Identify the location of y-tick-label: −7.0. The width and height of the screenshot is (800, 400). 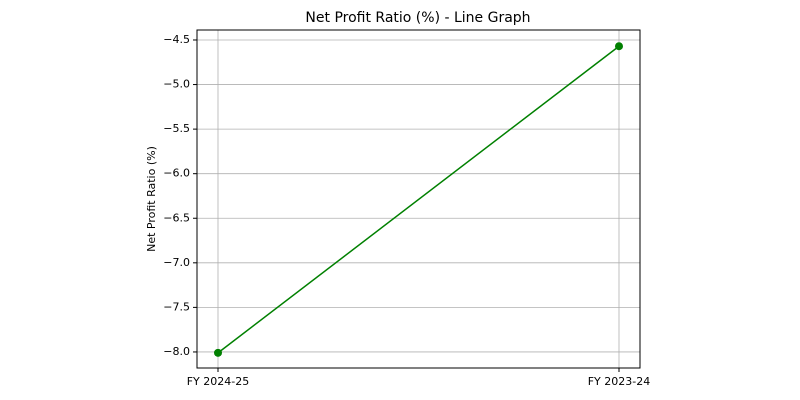
(176, 262).